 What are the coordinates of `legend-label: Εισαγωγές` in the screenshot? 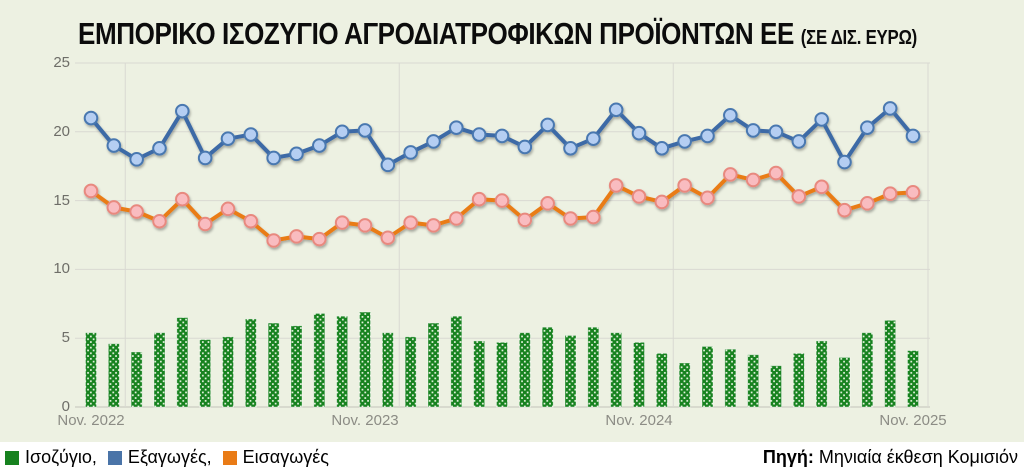 It's located at (285, 457).